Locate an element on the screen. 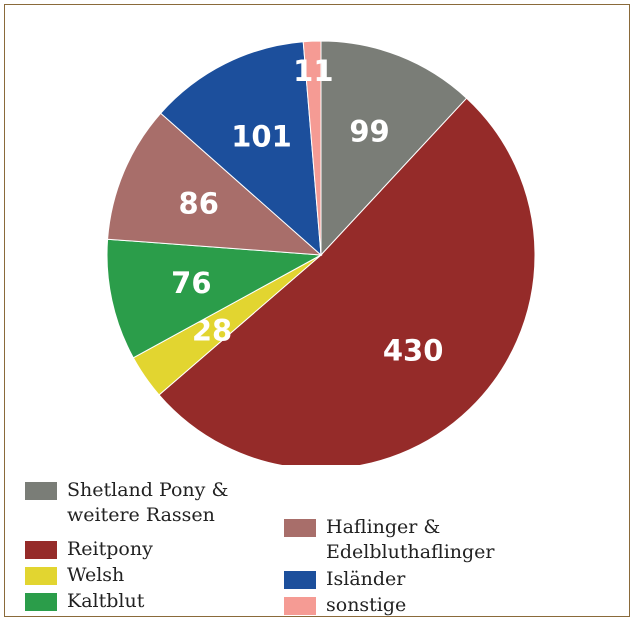  legend-label-shetland: Shetland Pony & weitere Rassen is located at coordinates (147, 503).